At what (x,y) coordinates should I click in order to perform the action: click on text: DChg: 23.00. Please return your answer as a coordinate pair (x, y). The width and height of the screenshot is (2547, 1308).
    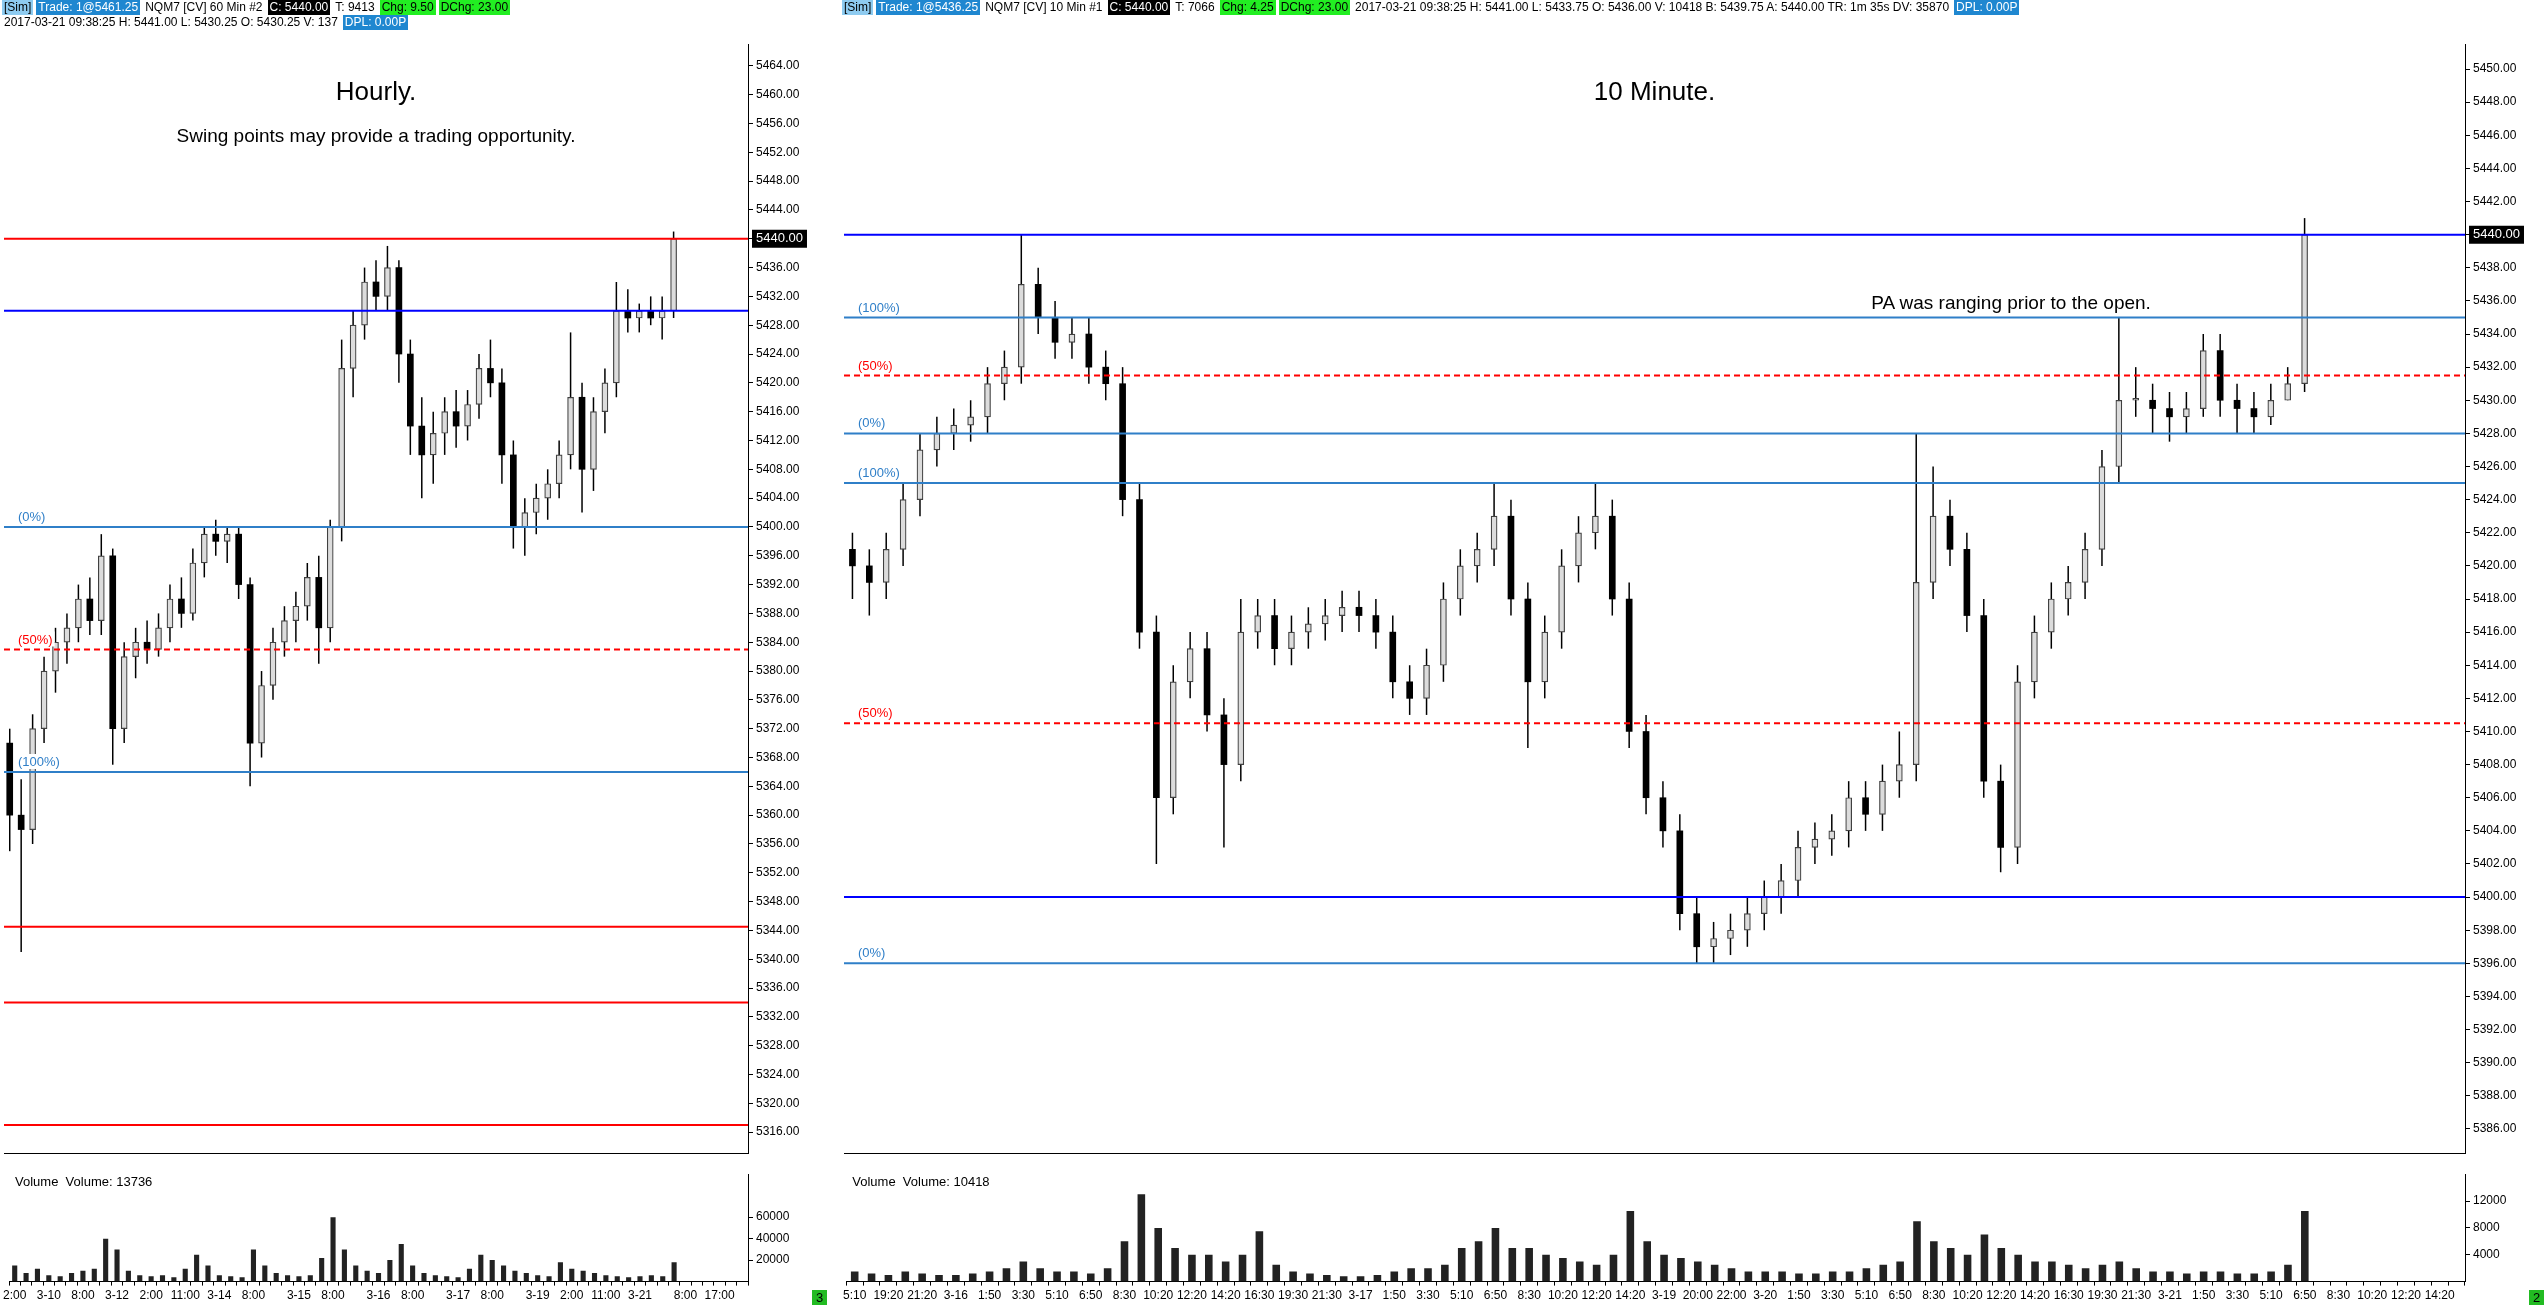
    Looking at the image, I should click on (474, 7).